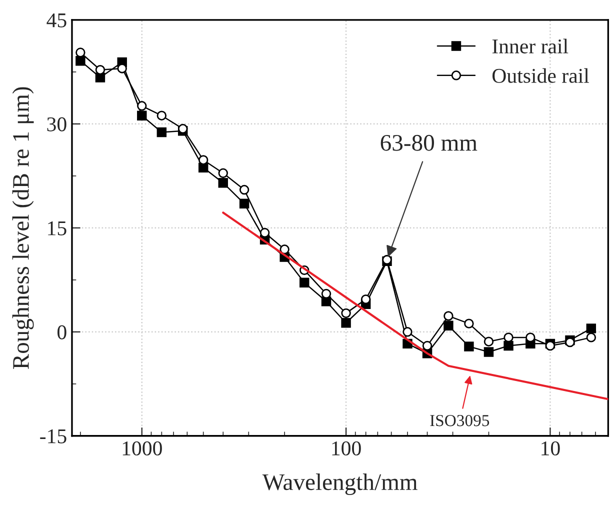  Describe the element at coordinates (56, 20) in the screenshot. I see `y-tick-label: 45` at that location.